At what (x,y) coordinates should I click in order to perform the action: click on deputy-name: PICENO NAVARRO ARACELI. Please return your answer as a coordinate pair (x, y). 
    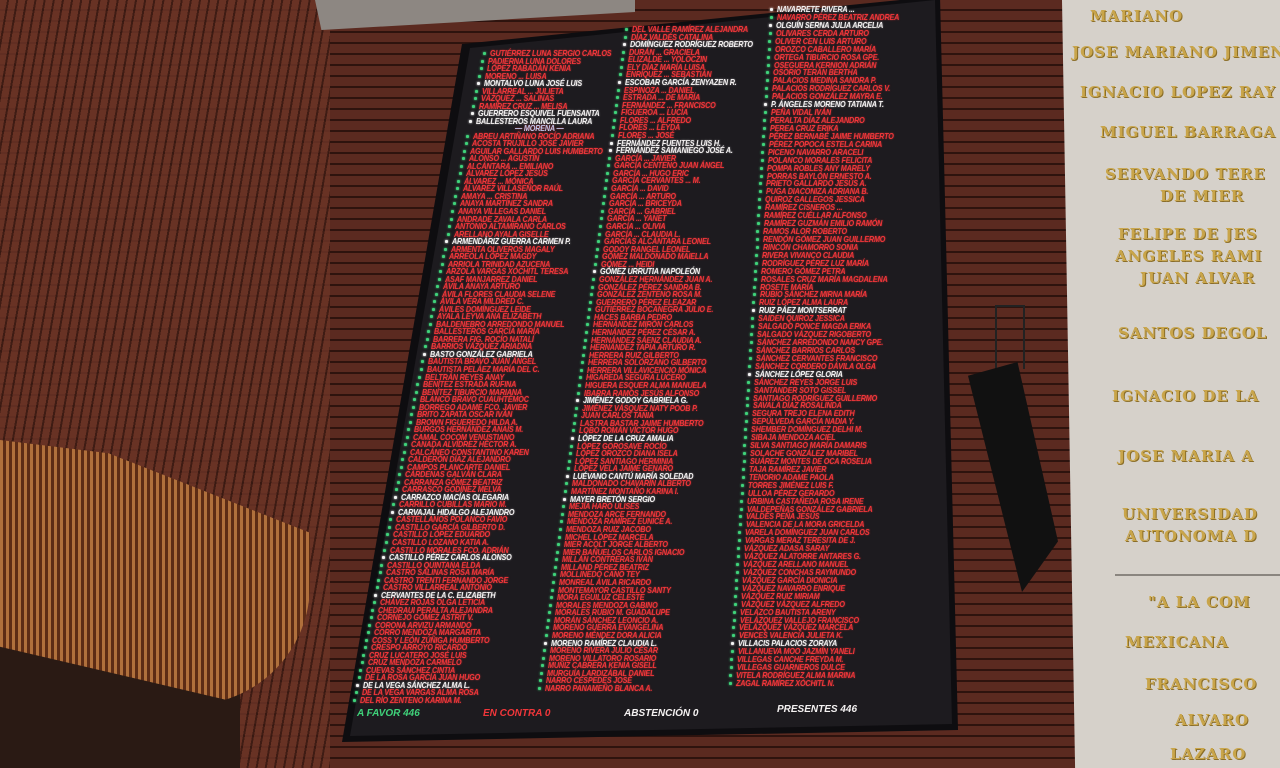
    Looking at the image, I should click on (816, 151).